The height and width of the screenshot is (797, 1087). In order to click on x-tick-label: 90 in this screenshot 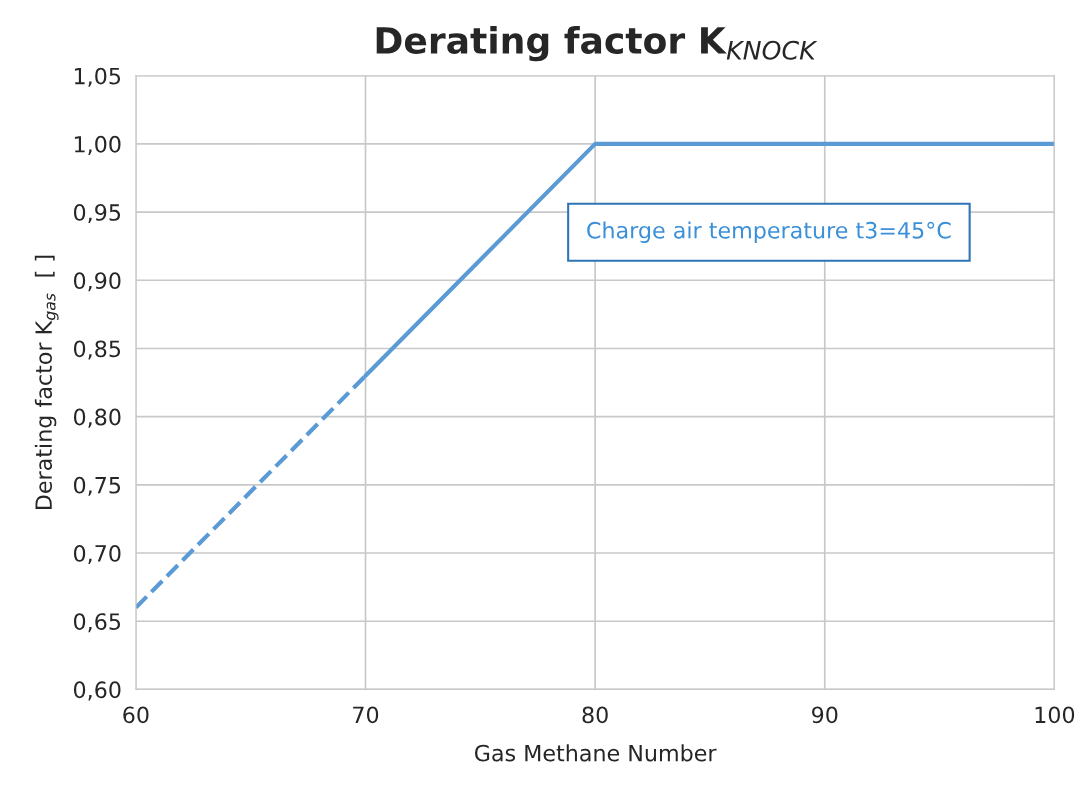, I will do `click(825, 715)`.